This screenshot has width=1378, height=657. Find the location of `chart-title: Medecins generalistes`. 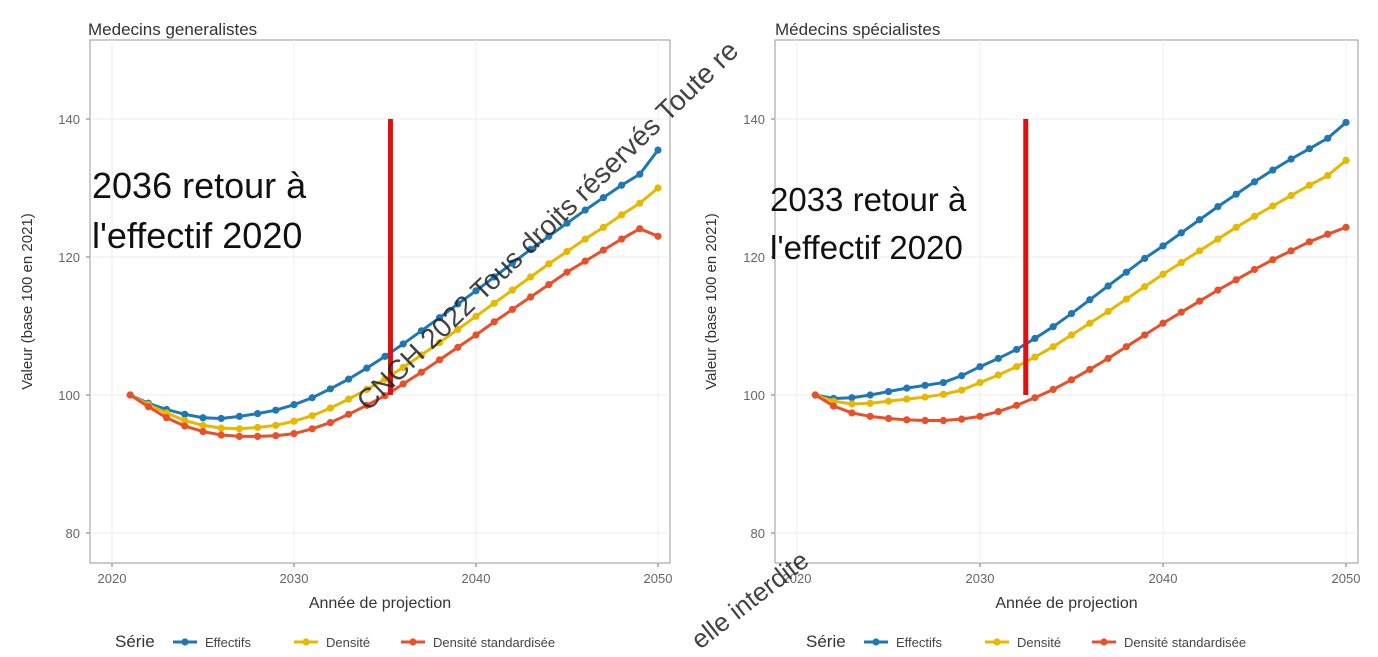

chart-title: Medecins generalistes is located at coordinates (172, 29).